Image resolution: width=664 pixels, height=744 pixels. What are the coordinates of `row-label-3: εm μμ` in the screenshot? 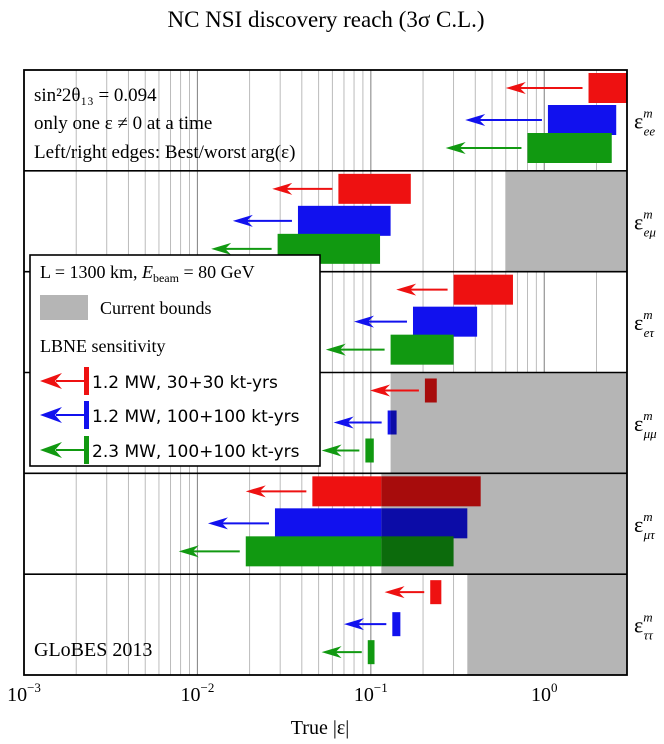 It's located at (645, 424).